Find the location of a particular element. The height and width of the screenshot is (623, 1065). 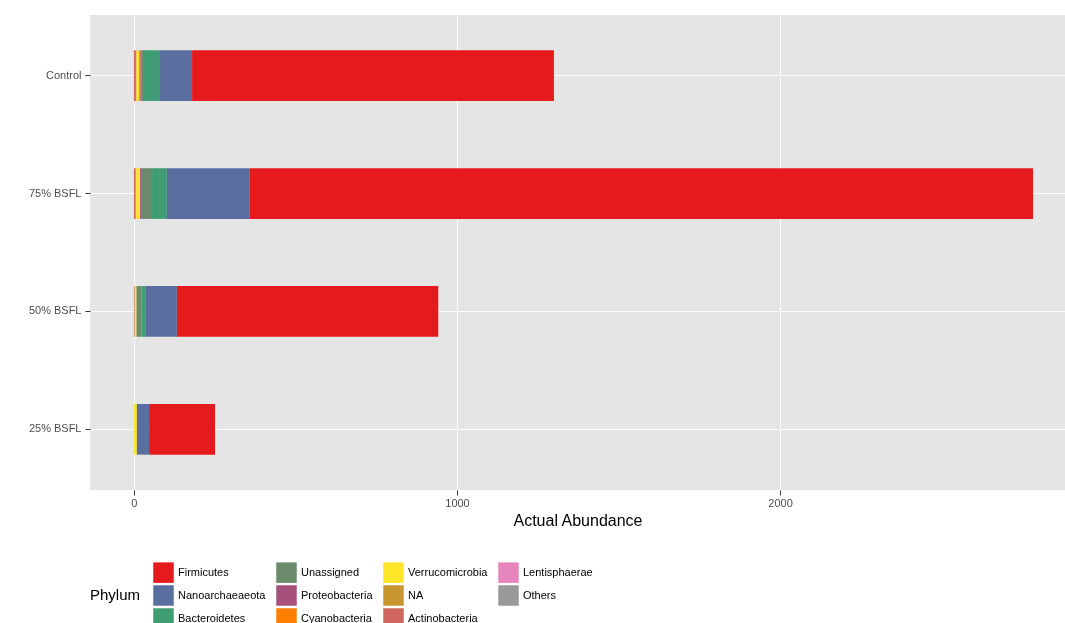

y-tick-label: Control is located at coordinates (64, 74).